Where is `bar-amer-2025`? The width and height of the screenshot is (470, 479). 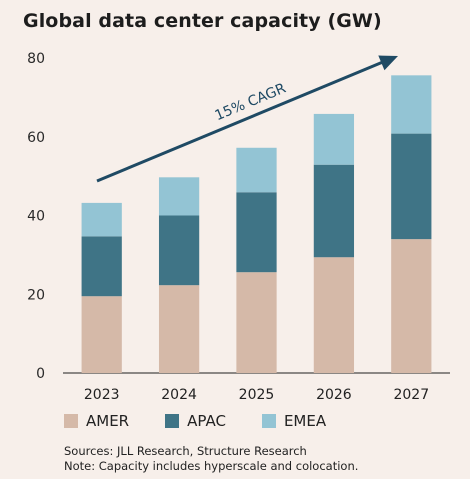
bar-amer-2025 is located at coordinates (256, 322).